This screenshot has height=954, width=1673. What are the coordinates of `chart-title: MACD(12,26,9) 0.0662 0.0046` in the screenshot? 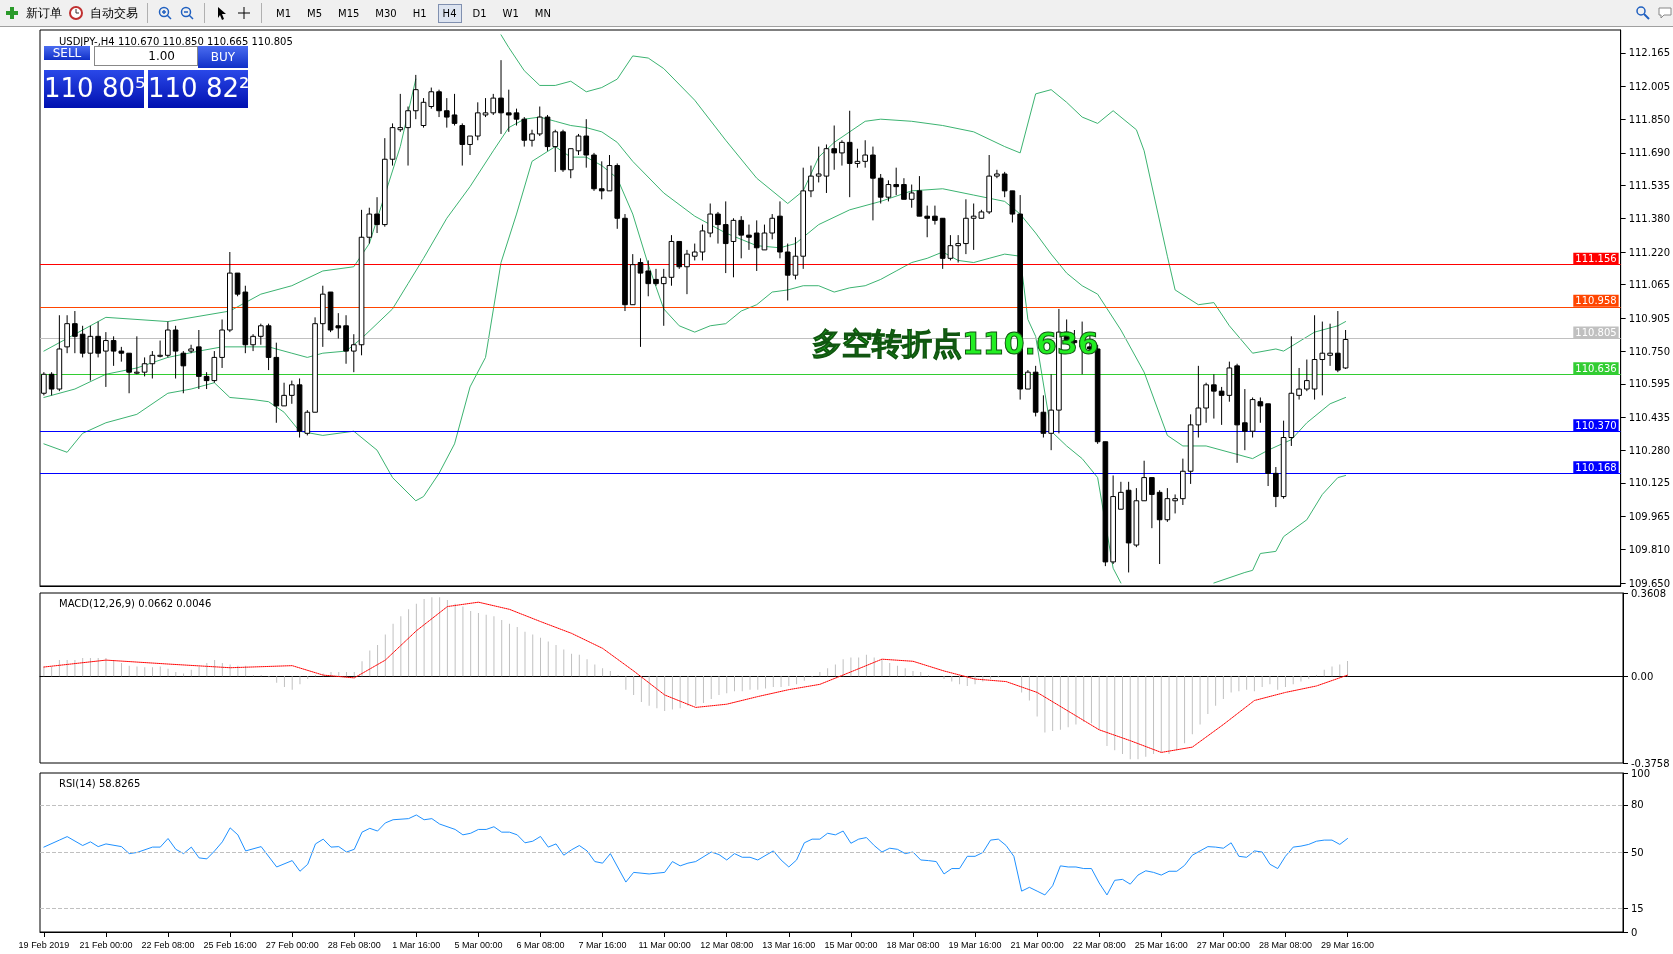 It's located at (135, 603).